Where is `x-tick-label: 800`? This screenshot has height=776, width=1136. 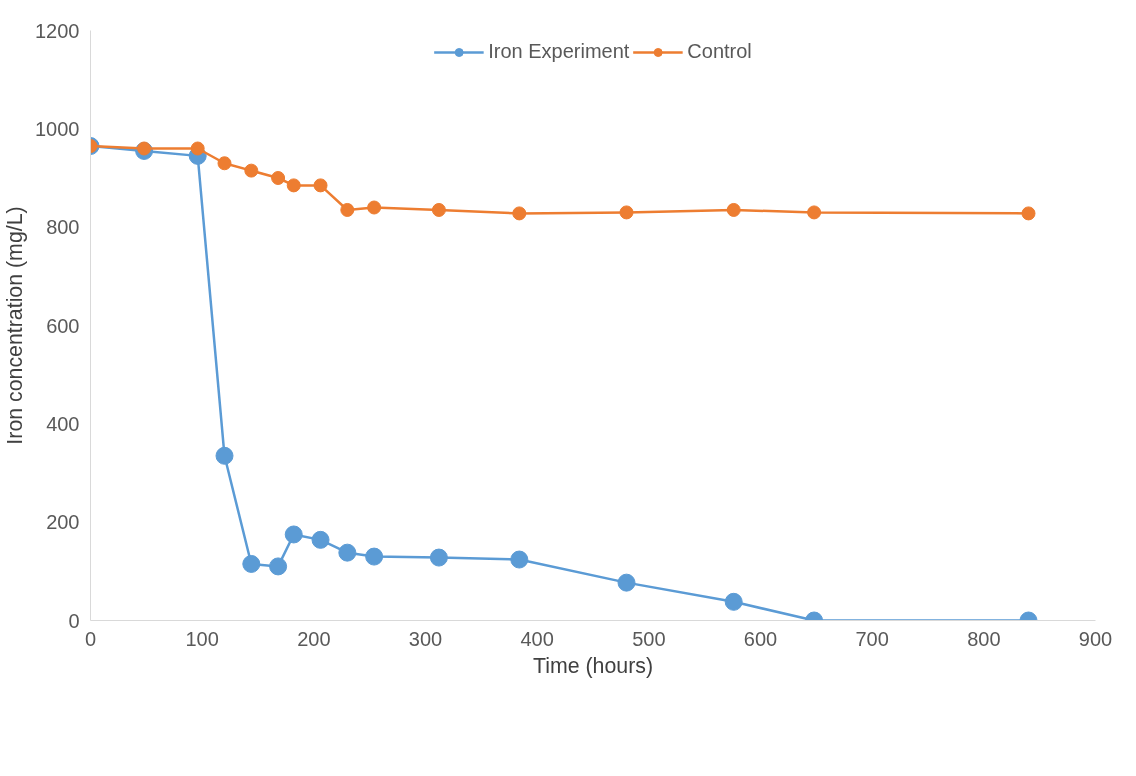
x-tick-label: 800 is located at coordinates (984, 638).